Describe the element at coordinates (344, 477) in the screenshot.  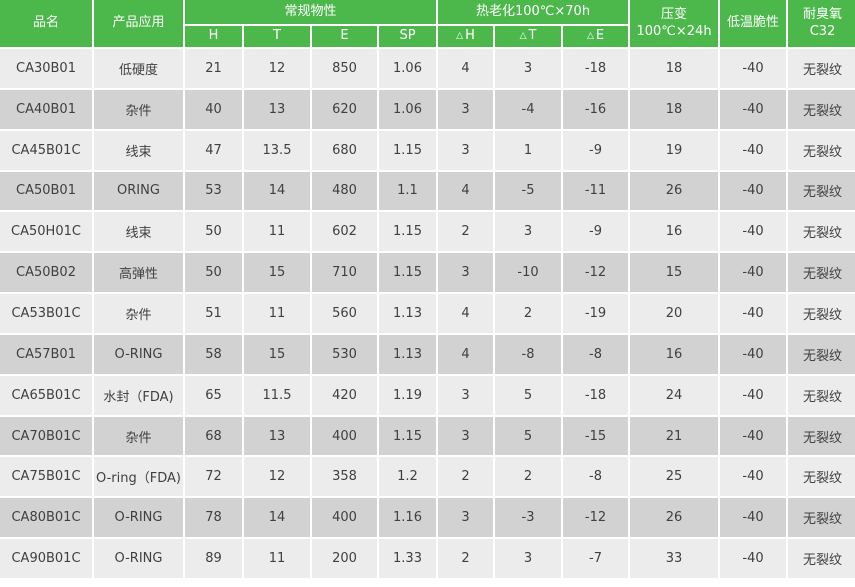
I see `cell-elongation: 358` at that location.